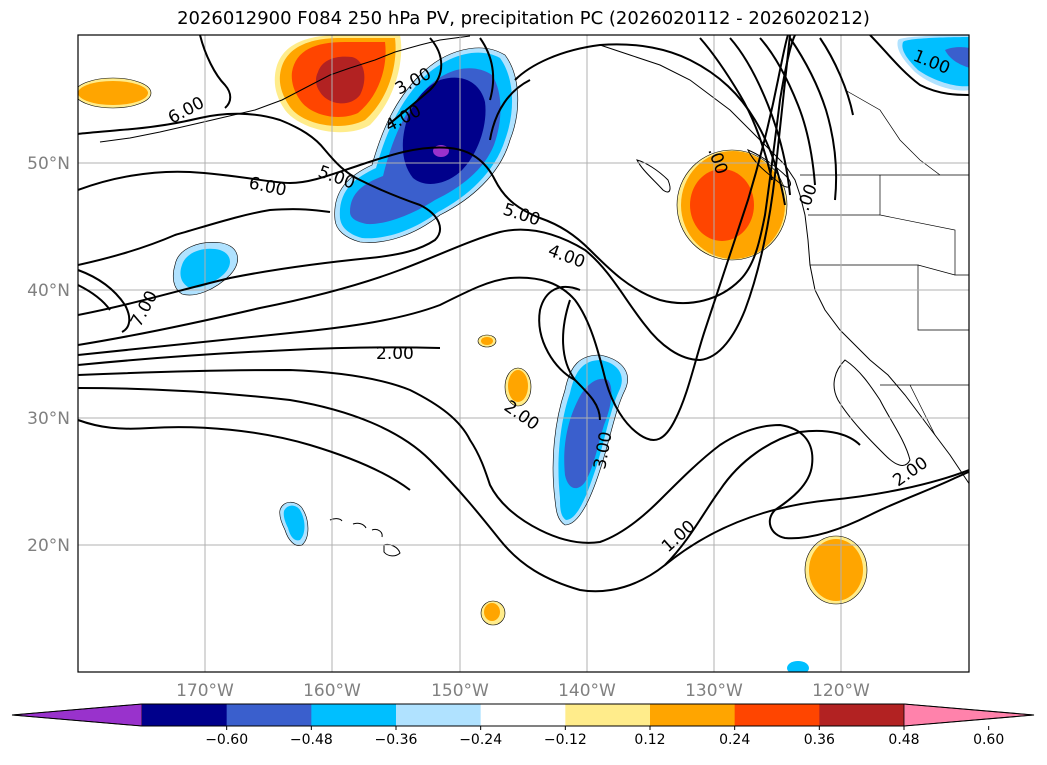 This screenshot has width=1047, height=765. What do you see at coordinates (523, 691) in the screenshot?
I see `longitude-axis: 170°W 160°W 150°W 140°W 130°W 120°W` at bounding box center [523, 691].